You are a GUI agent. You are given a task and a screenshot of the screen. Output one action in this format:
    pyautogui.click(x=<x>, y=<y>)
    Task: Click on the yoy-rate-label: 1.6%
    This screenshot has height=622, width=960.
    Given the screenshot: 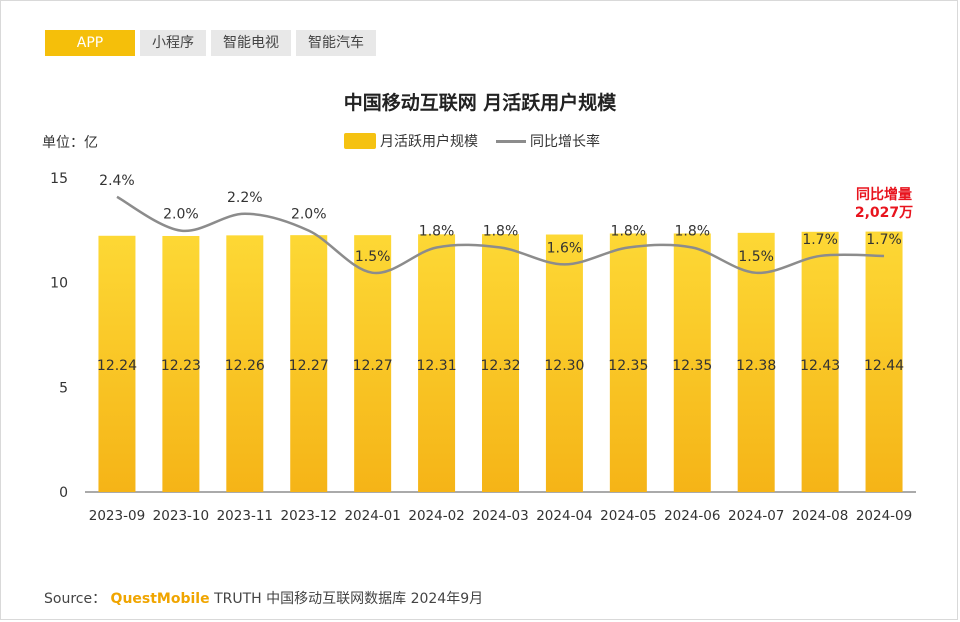 What is the action you would take?
    pyautogui.click(x=565, y=248)
    